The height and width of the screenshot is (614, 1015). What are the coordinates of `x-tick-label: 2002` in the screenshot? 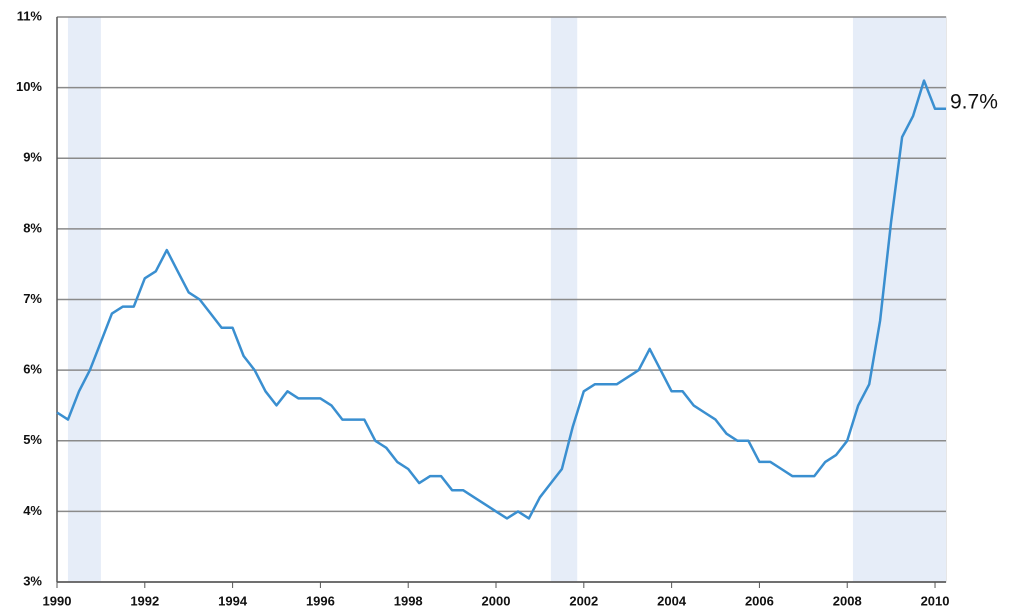 It's located at (583, 600).